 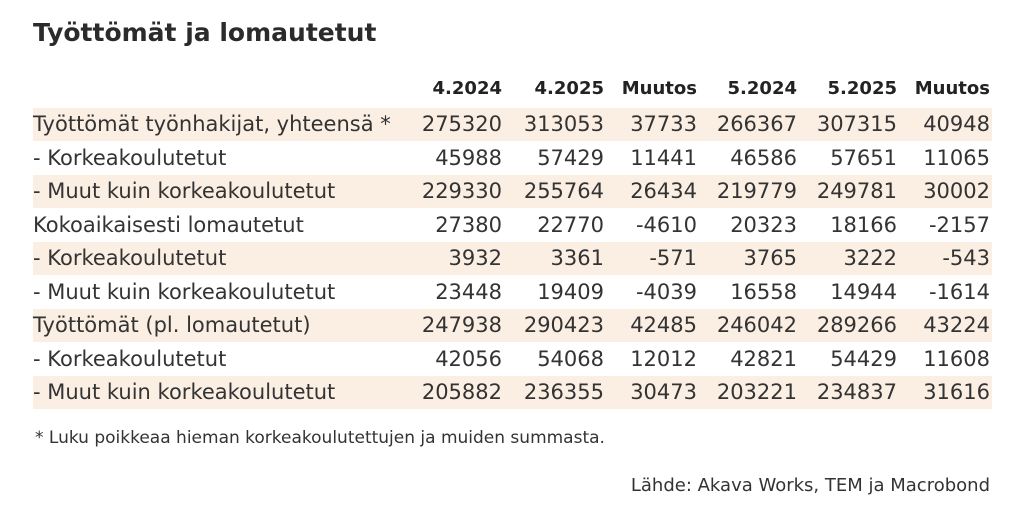 I want to click on cell-value: 57651, so click(x=863, y=157).